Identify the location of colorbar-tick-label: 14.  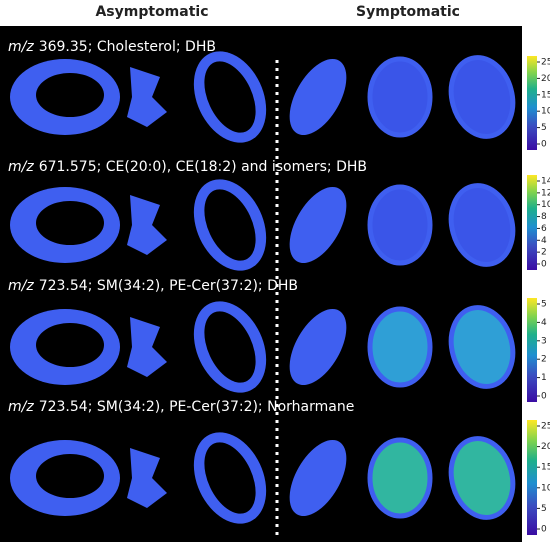
(545, 182).